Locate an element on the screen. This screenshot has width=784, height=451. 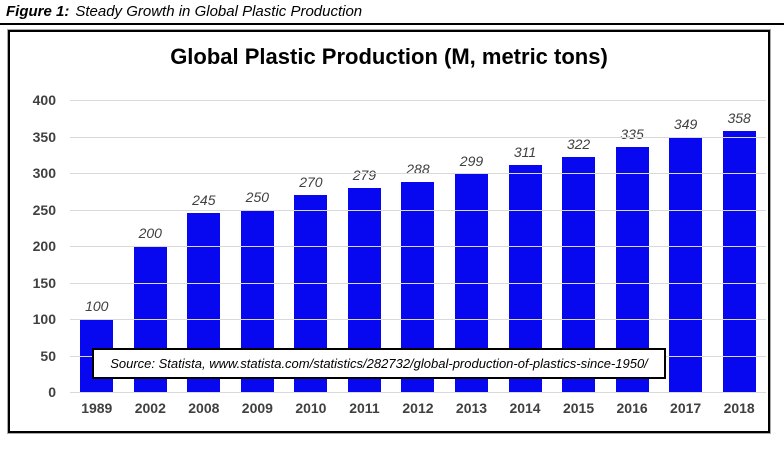
bar-value-label-2014: 311 is located at coordinates (525, 151).